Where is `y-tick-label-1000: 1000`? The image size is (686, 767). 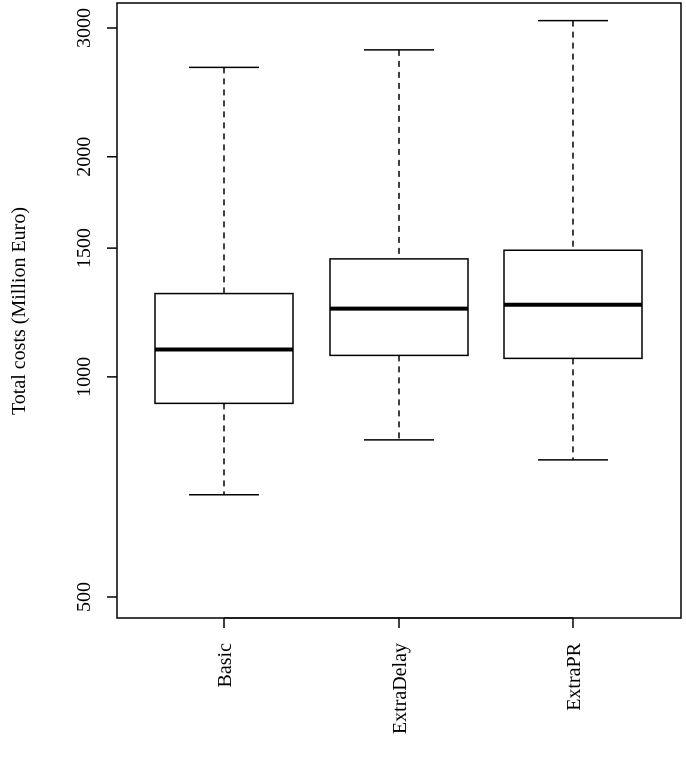
y-tick-label-1000: 1000 is located at coordinates (84, 377).